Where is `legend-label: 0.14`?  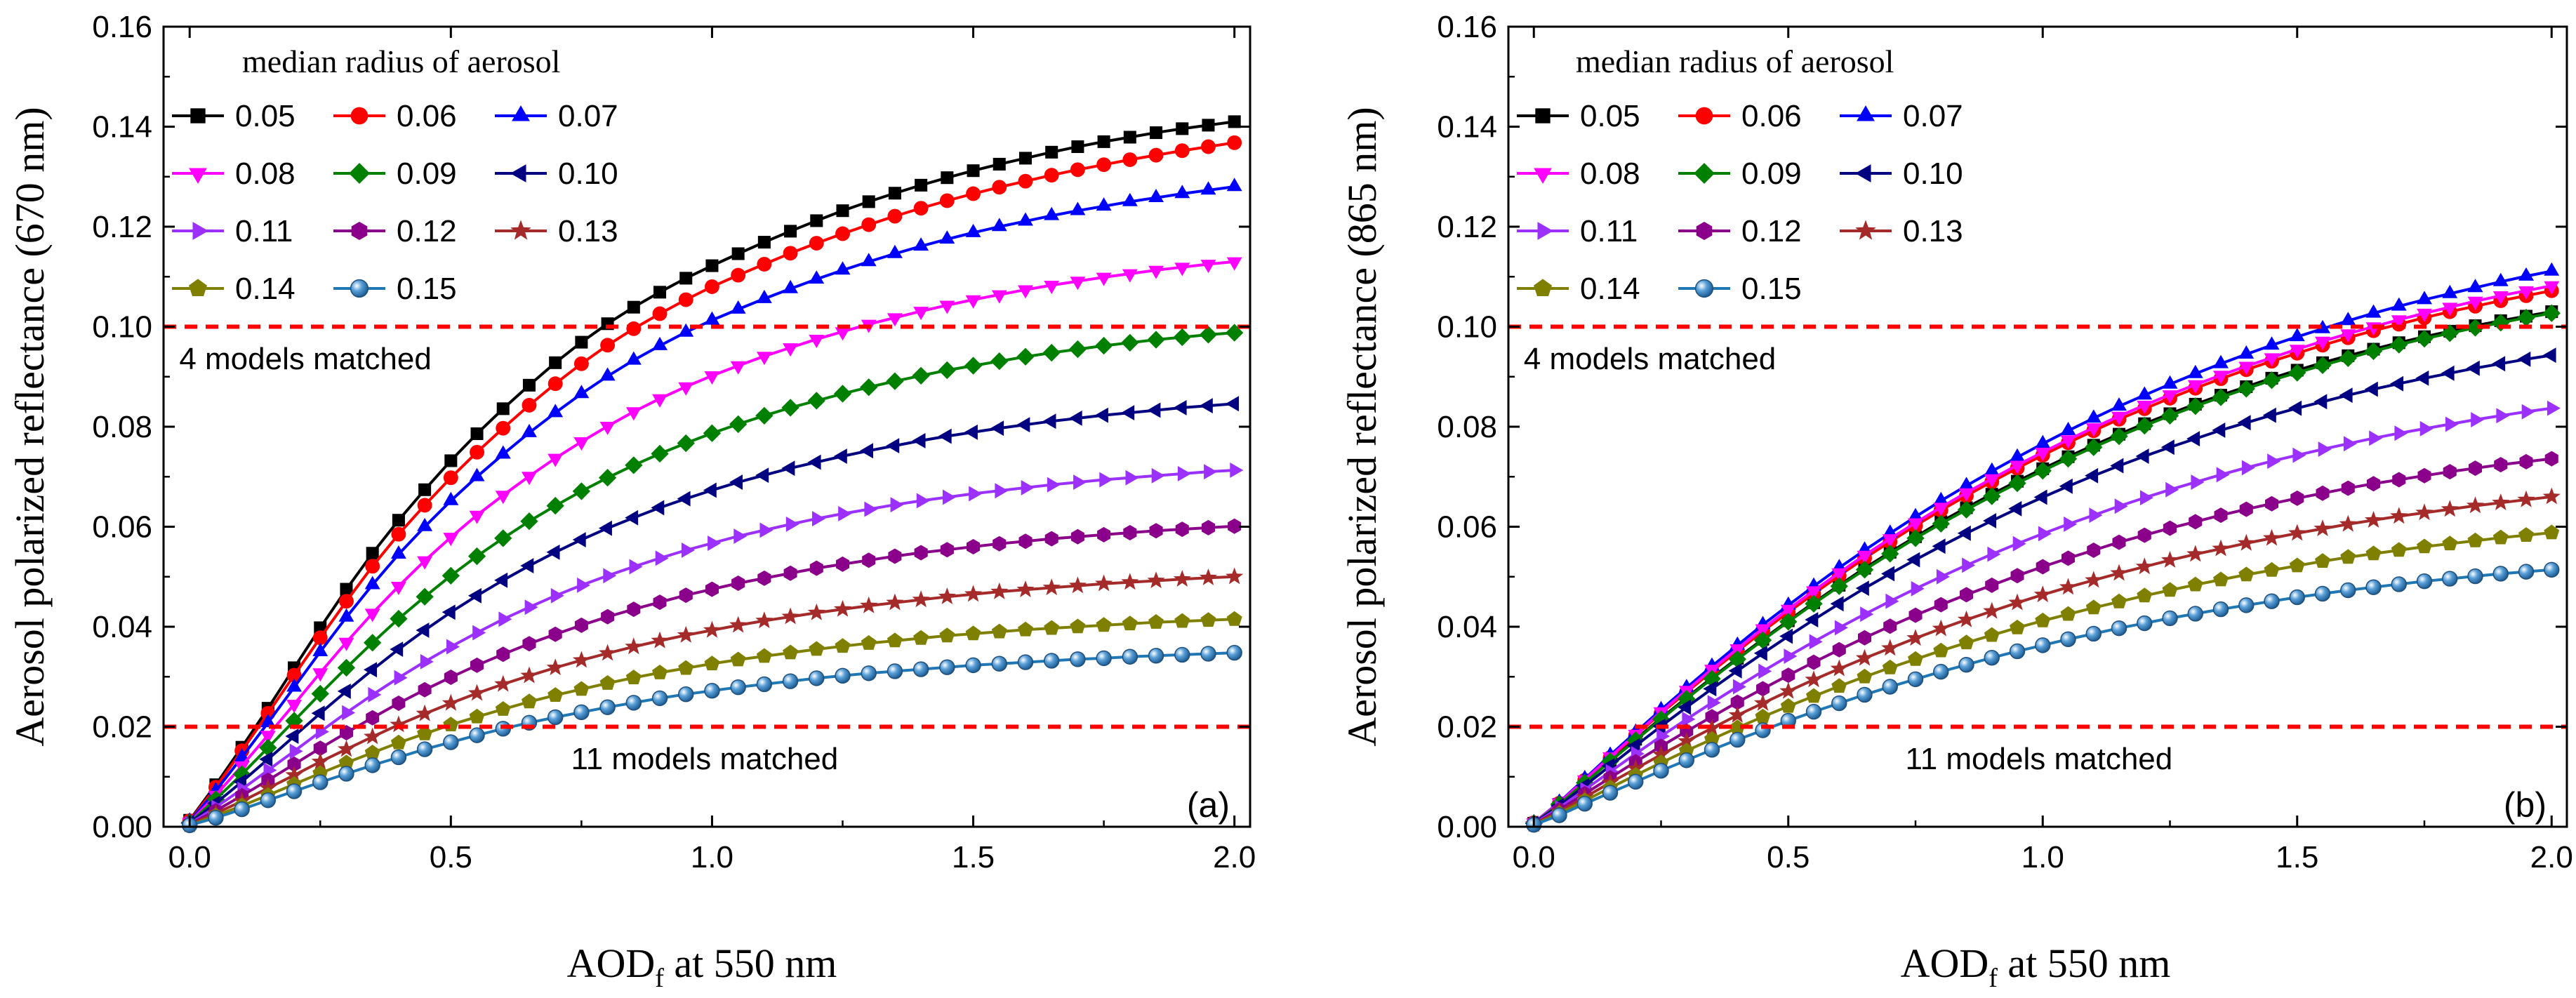
legend-label: 0.14 is located at coordinates (266, 289).